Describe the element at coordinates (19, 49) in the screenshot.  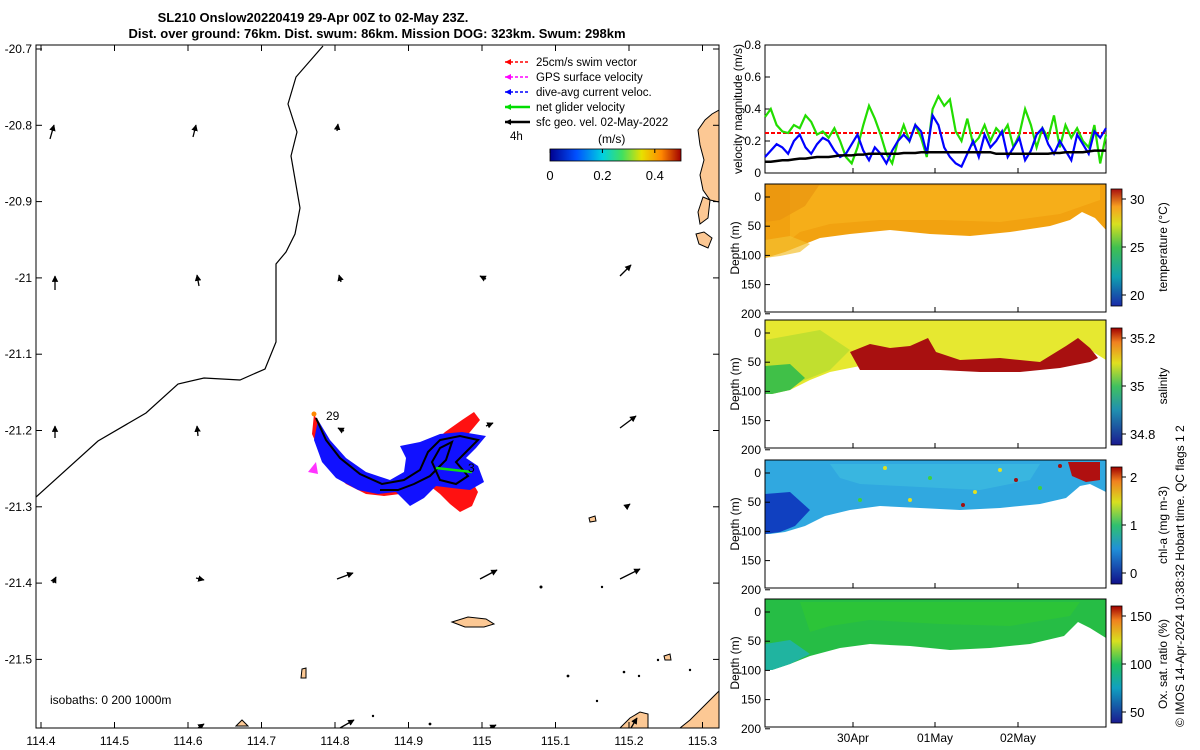
I see `map-ytick-label: -20.7` at that location.